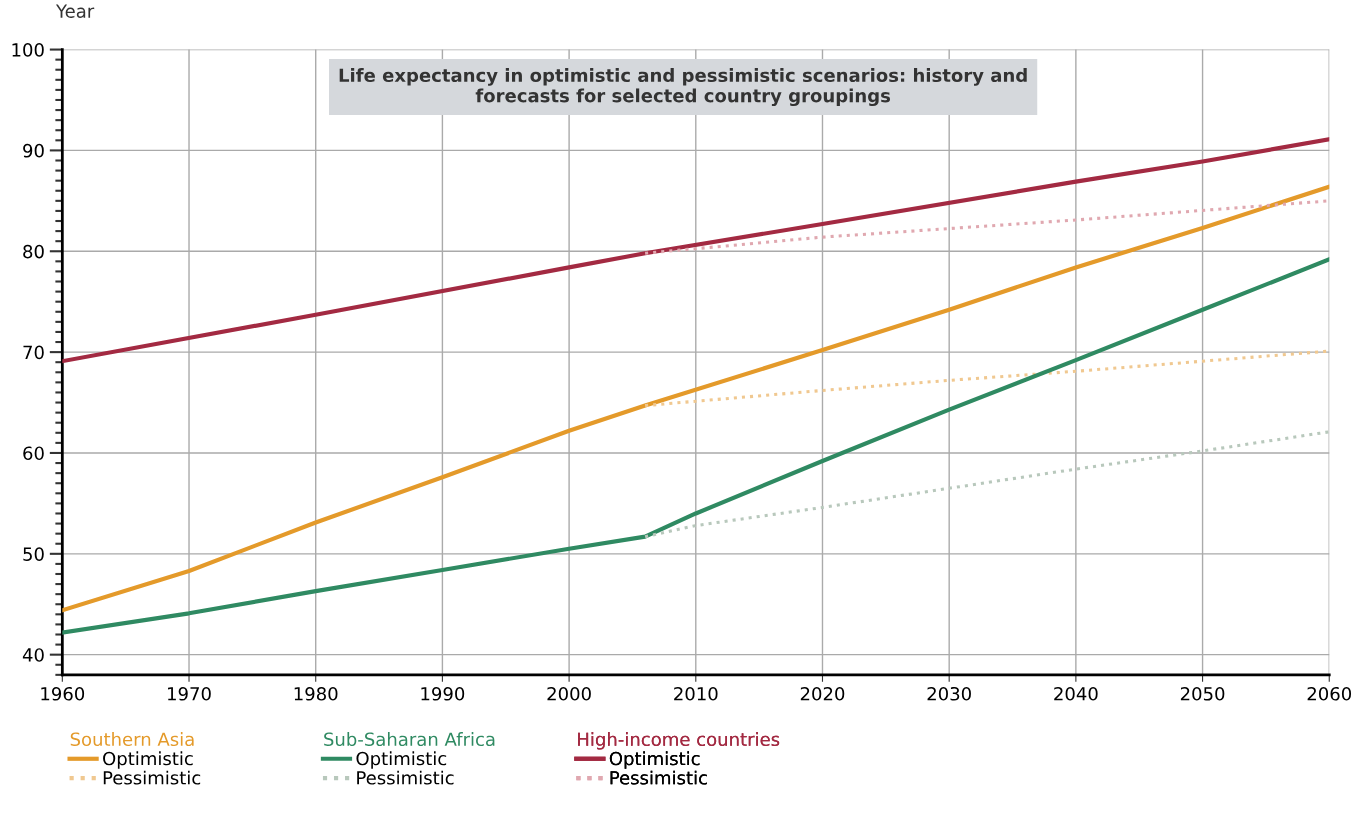 This screenshot has height=826, width=1355. What do you see at coordinates (696, 693) in the screenshot?
I see `x-tick-label: 2010` at bounding box center [696, 693].